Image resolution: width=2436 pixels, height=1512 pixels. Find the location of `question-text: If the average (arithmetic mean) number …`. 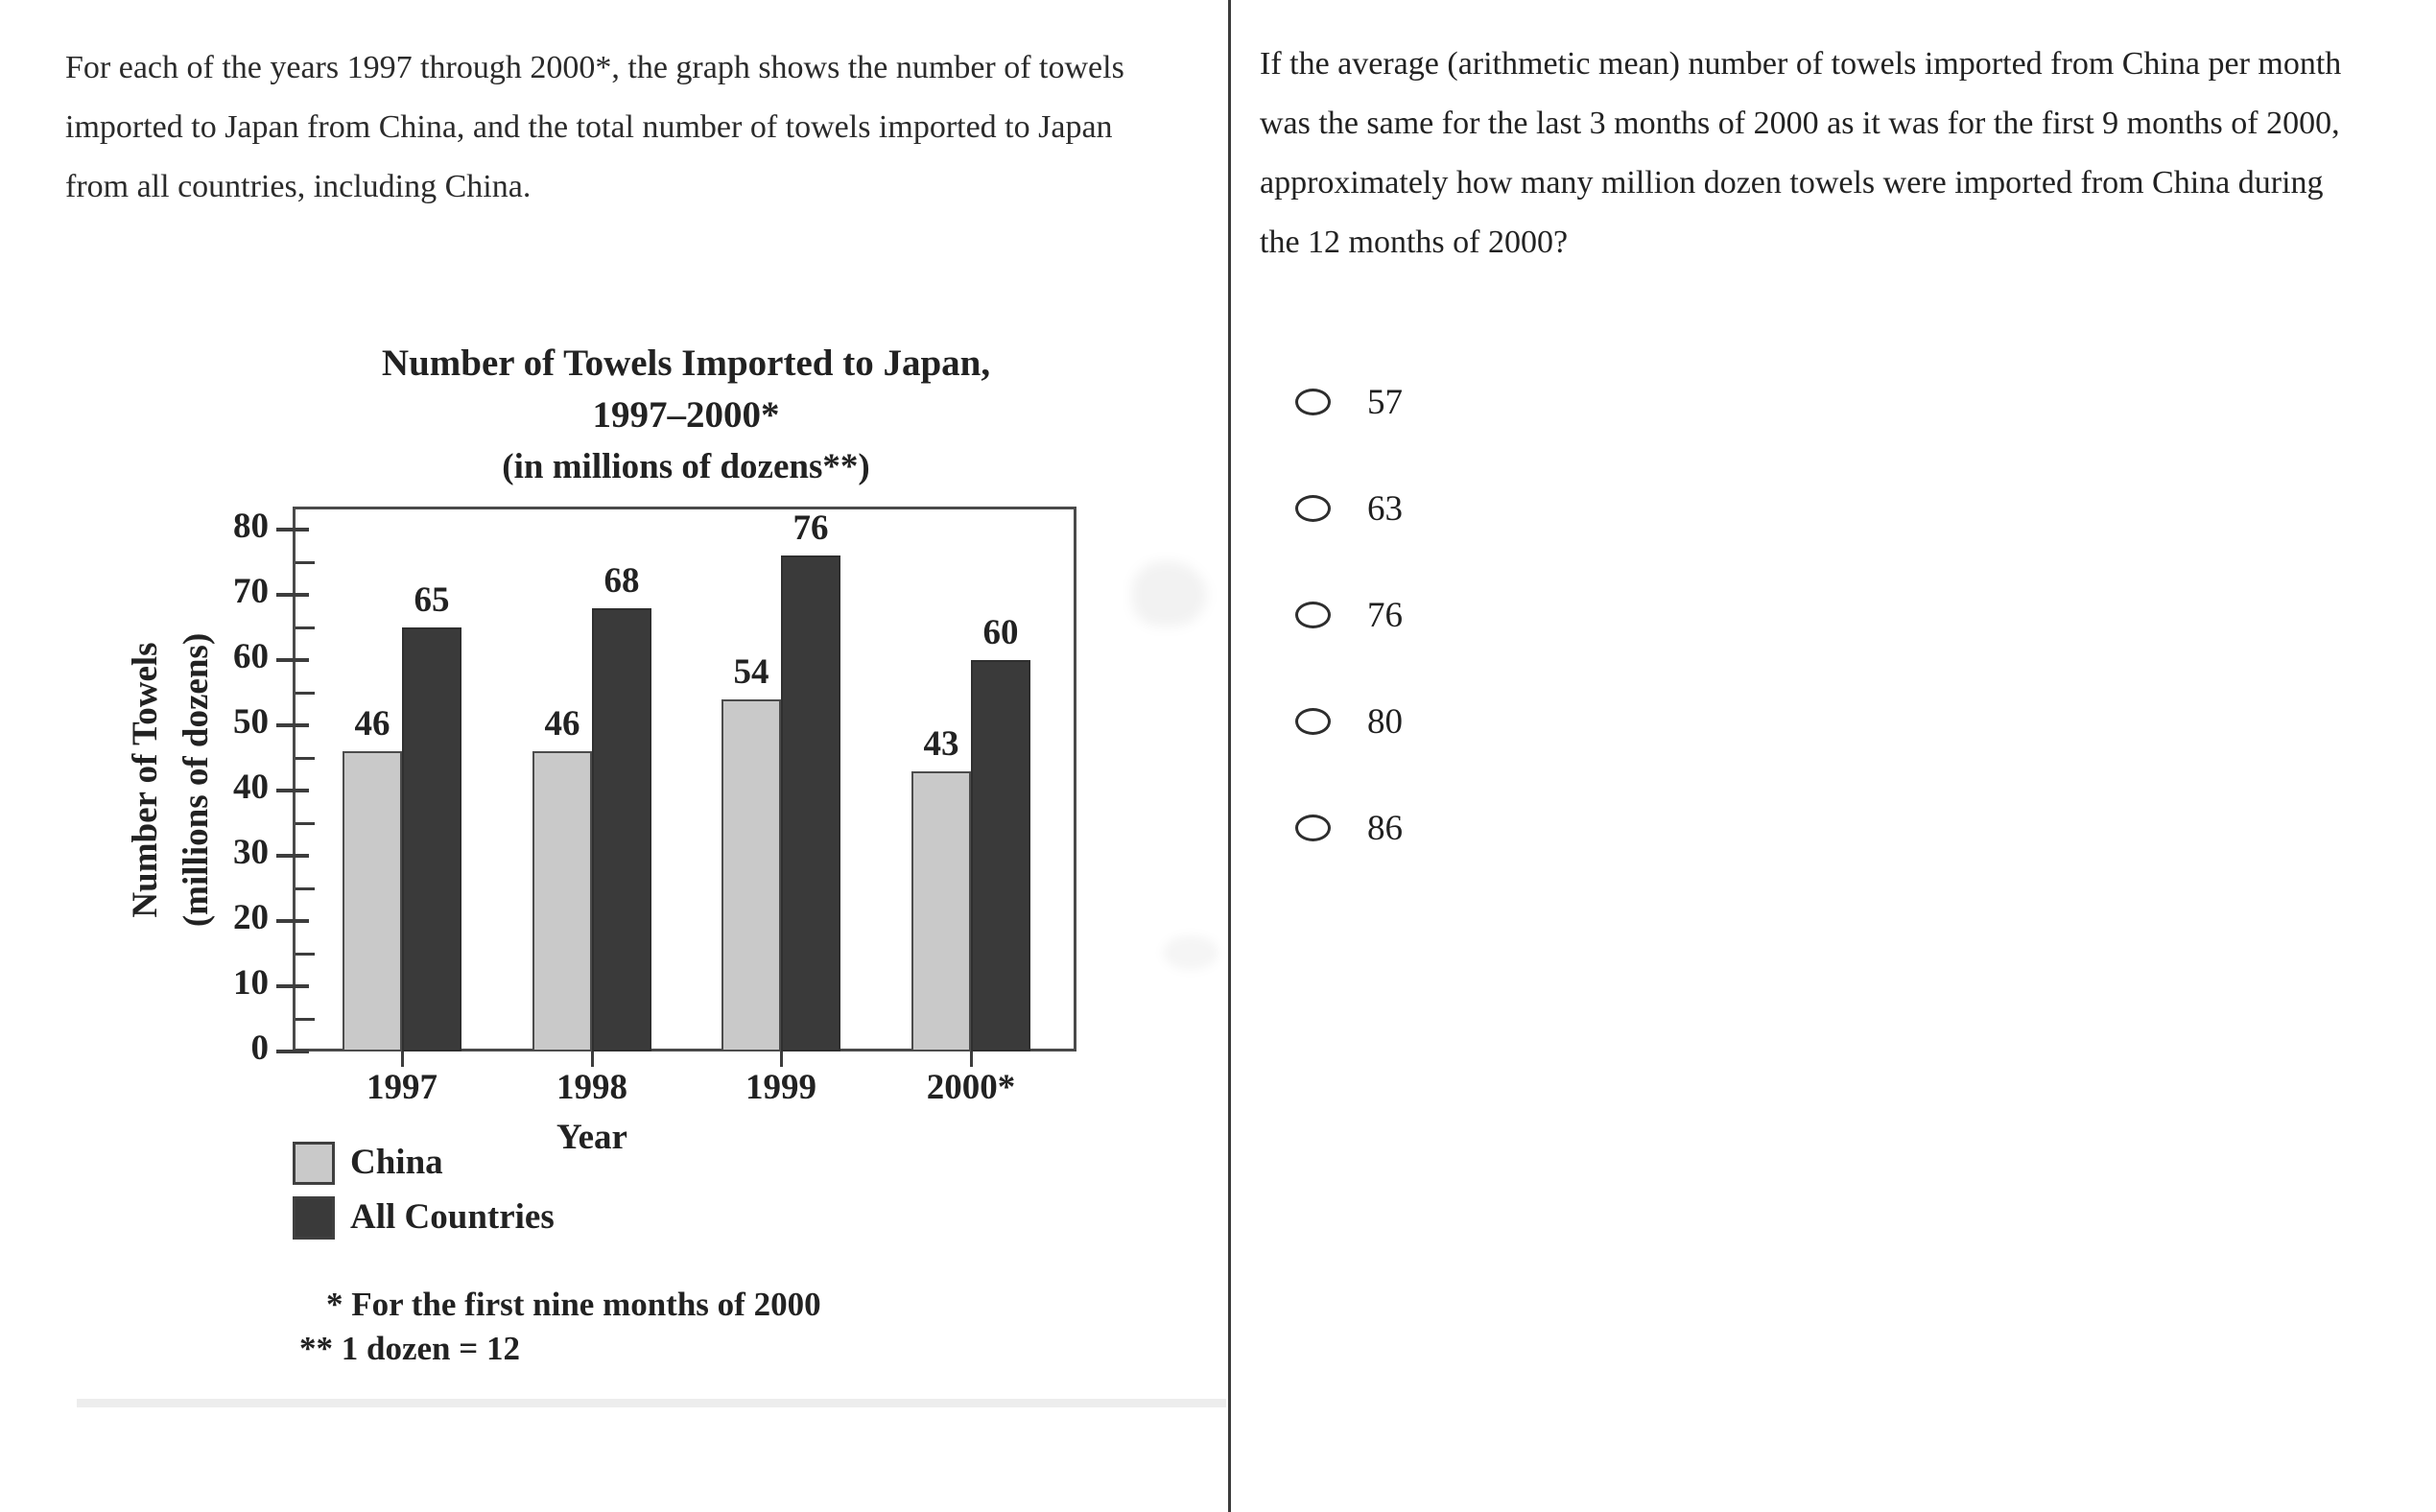

question-text: If the average (arithmetic mean) number … is located at coordinates (1801, 153).